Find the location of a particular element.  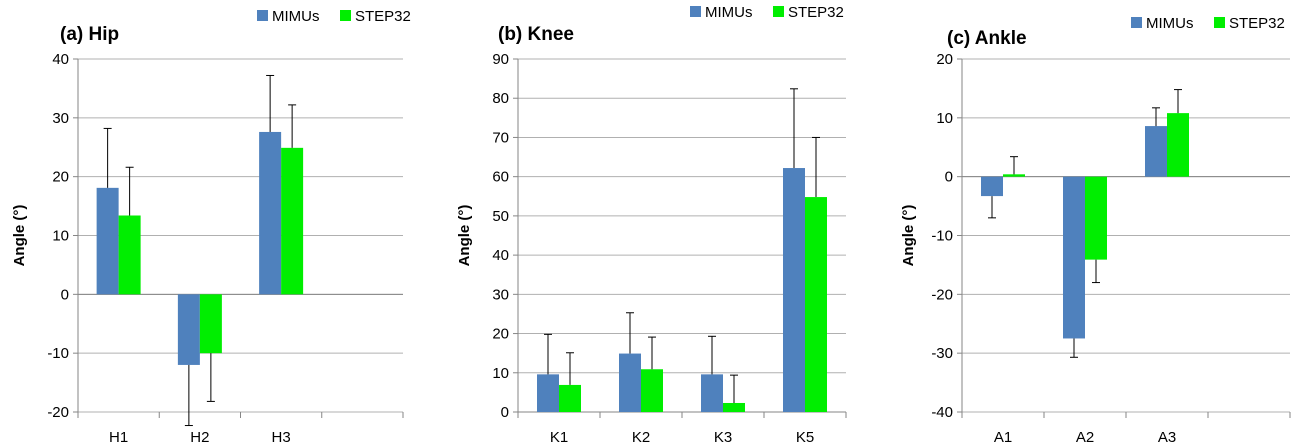

y-tick-label: 50 is located at coordinates (500, 216).